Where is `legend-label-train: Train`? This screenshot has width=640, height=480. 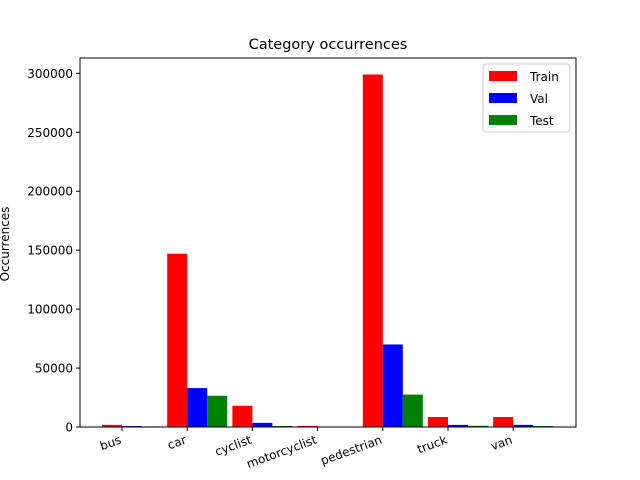
legend-label-train: Train is located at coordinates (544, 77).